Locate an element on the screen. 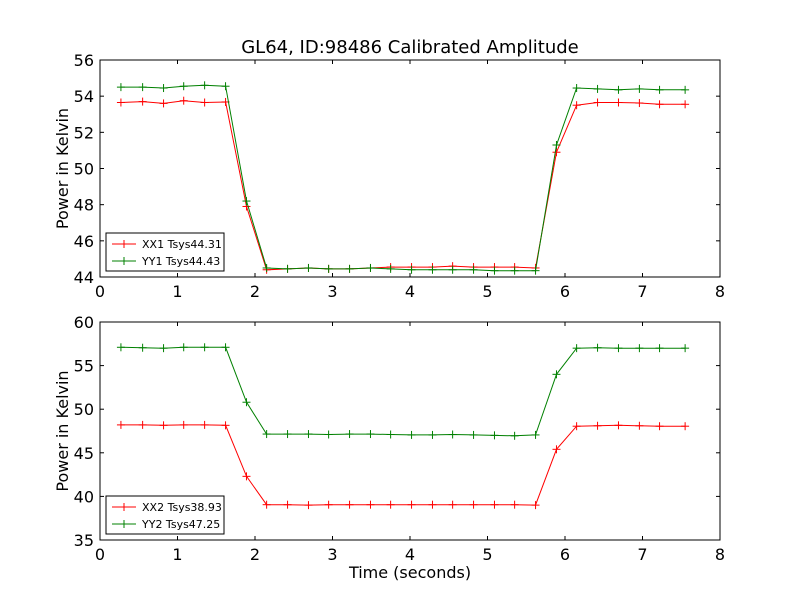  panel1-x-tick-label: 4 is located at coordinates (410, 291).